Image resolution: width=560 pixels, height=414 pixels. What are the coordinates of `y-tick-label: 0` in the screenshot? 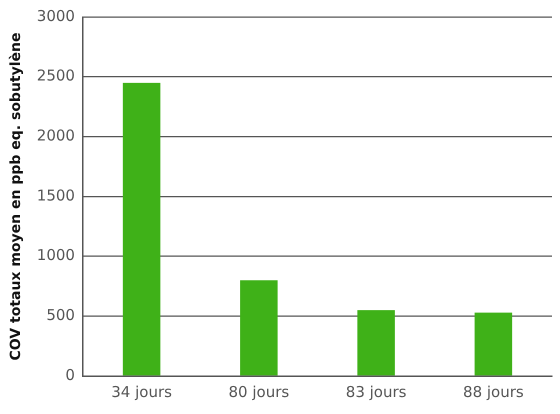 It's located at (70, 375).